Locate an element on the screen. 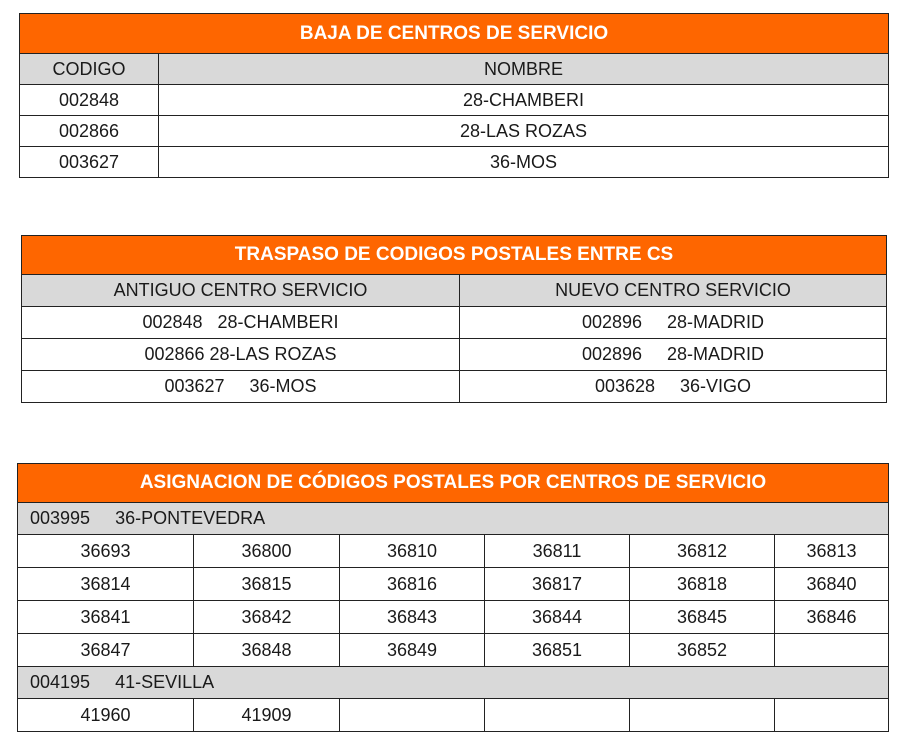 This screenshot has width=901, height=753. codigo-cell: 003627 is located at coordinates (89, 162).